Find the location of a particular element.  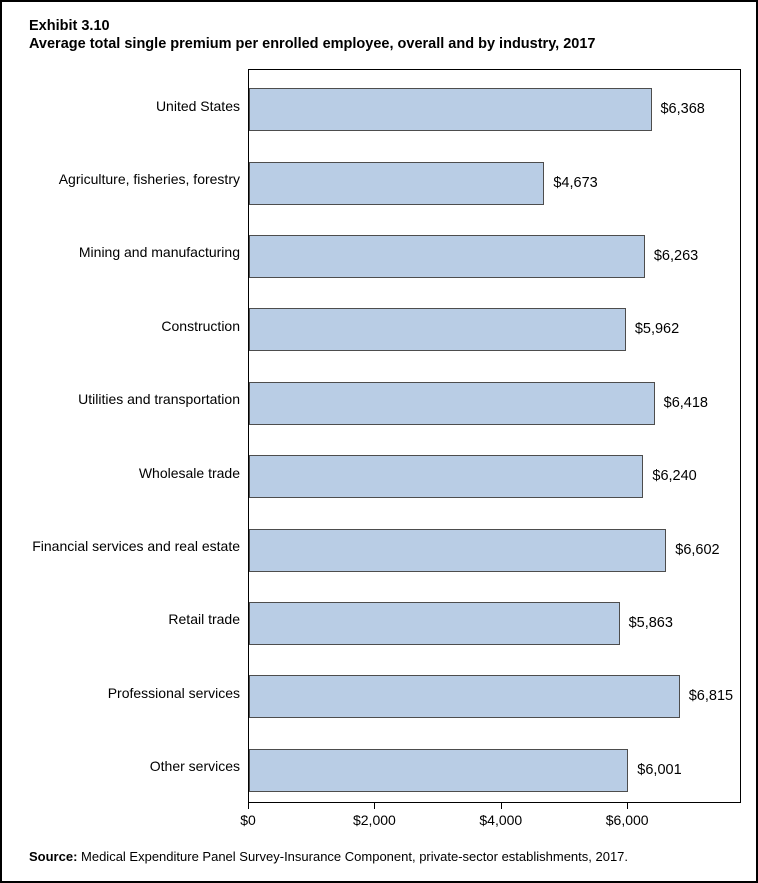

x-axis-tick-label: $0 is located at coordinates (248, 820).